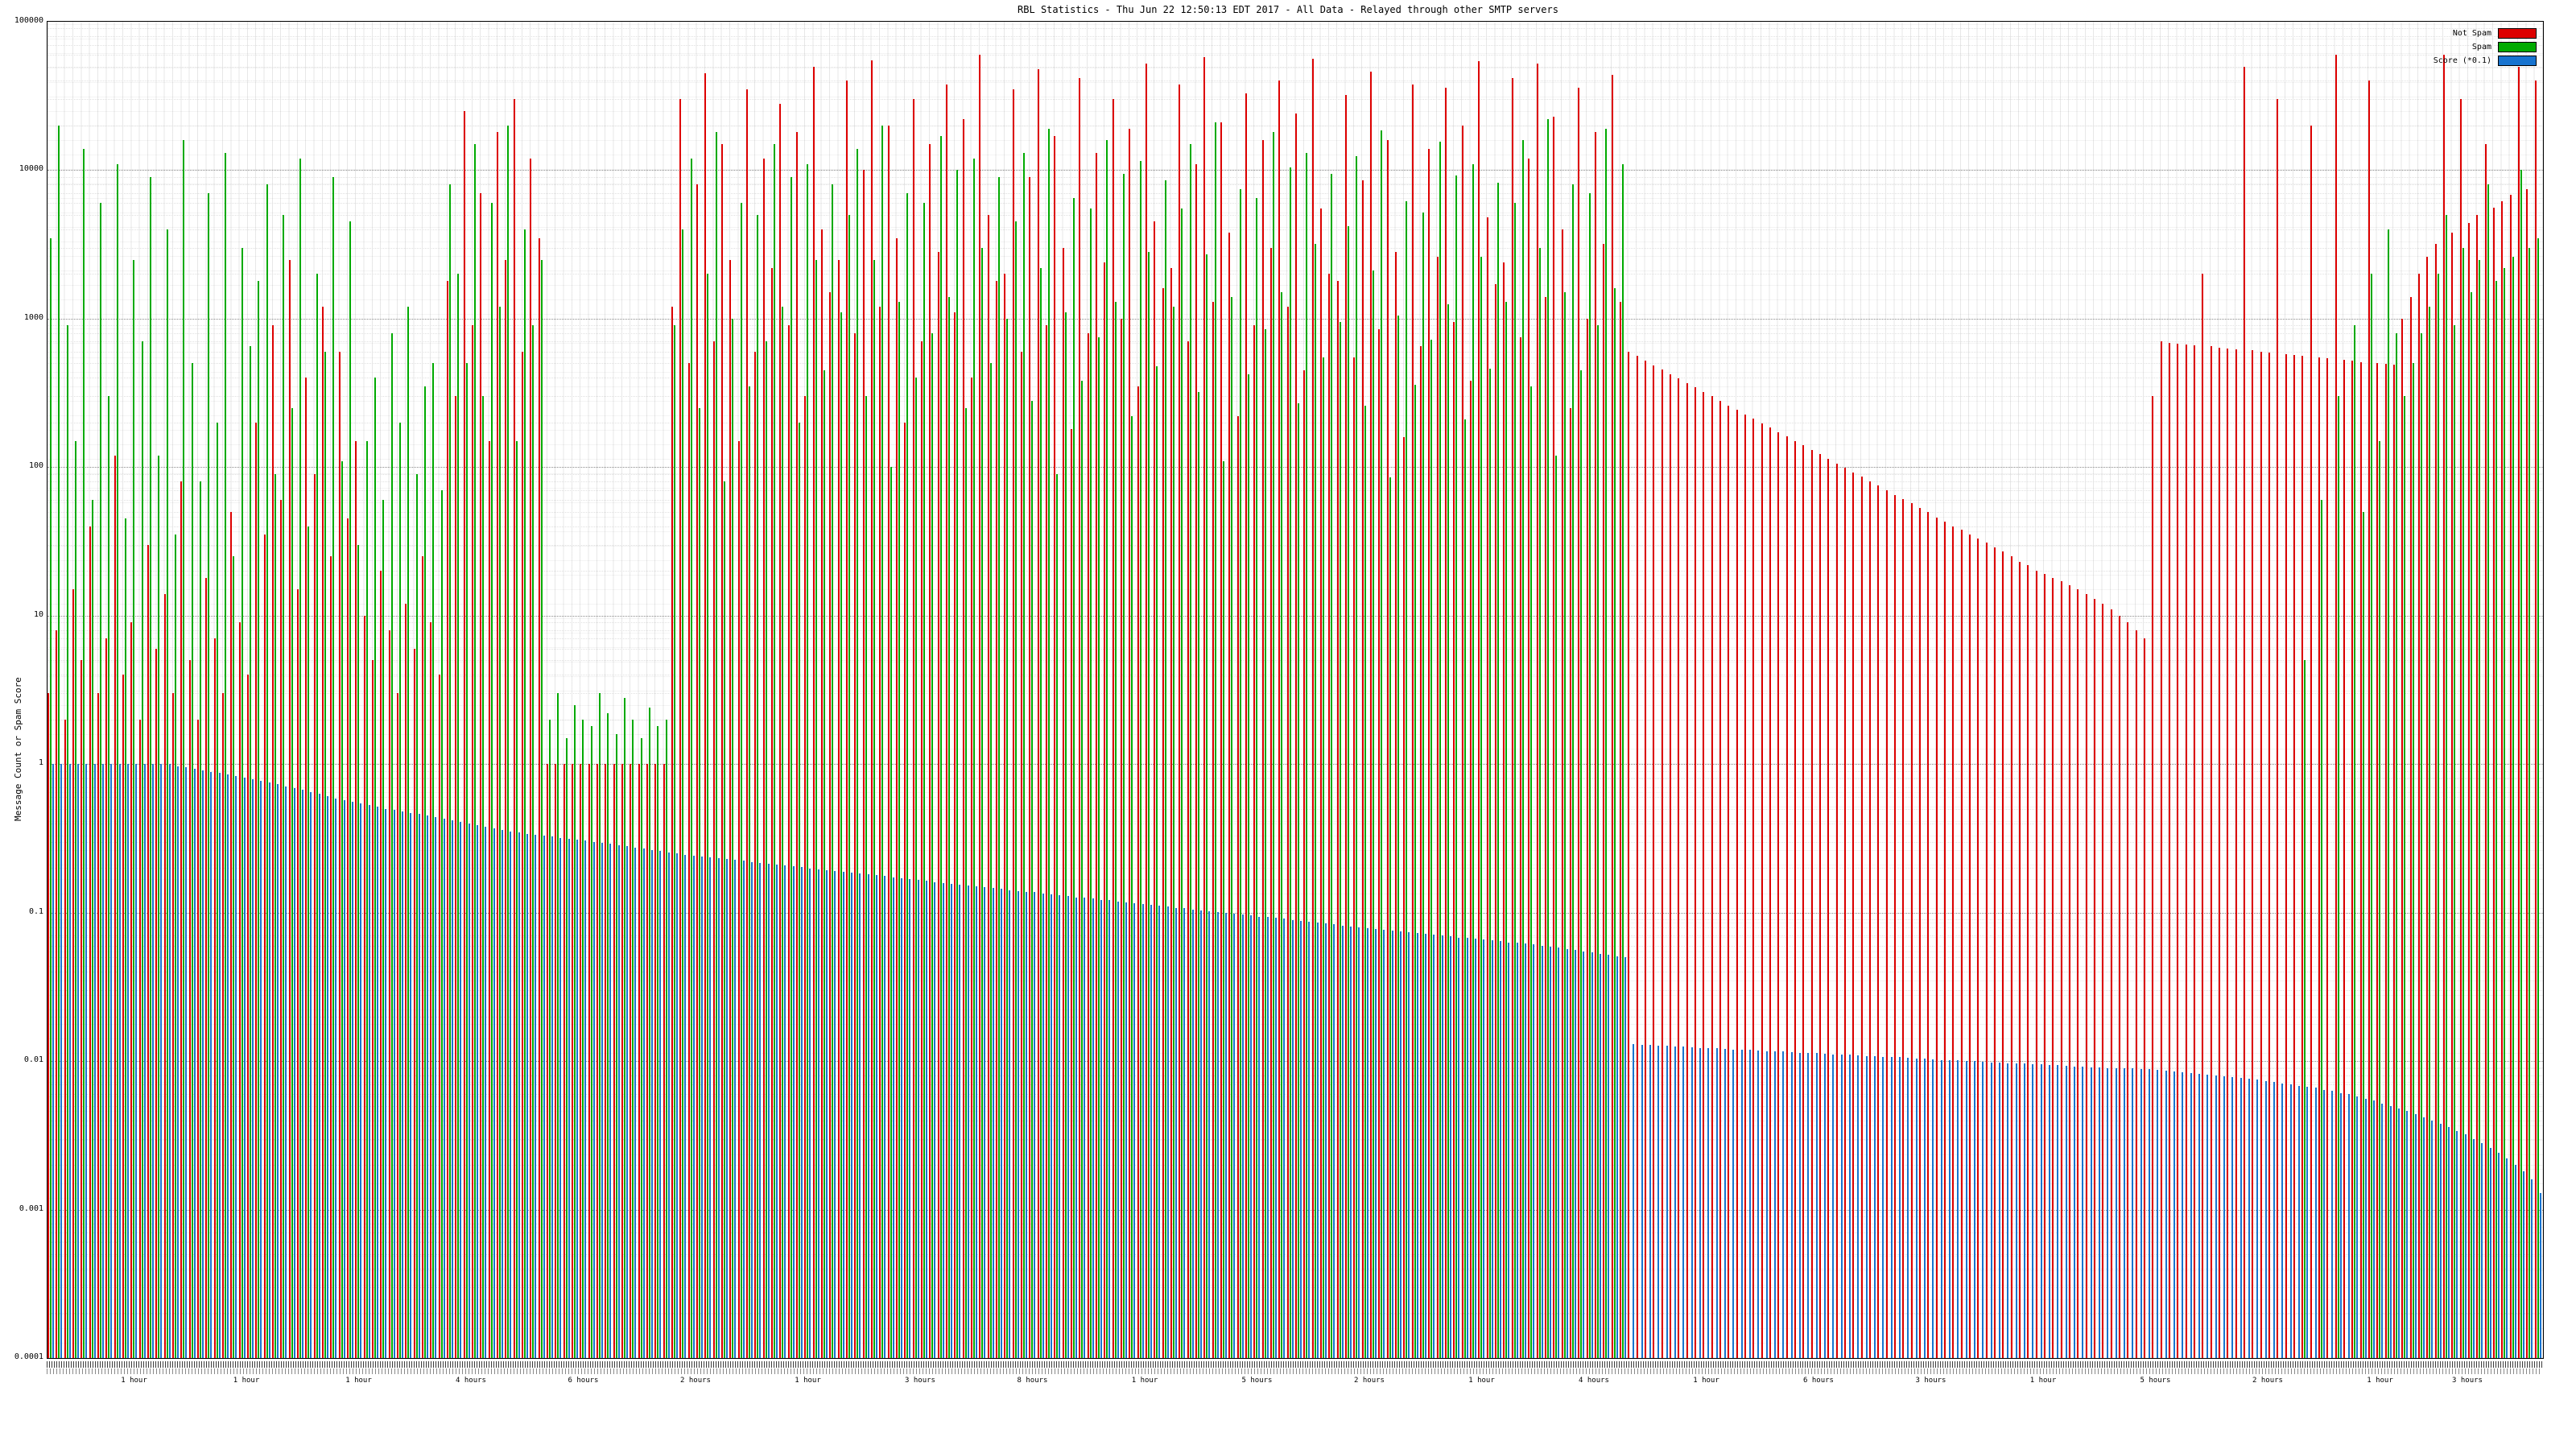 This screenshot has width=2576, height=1449. I want to click on x-duration-label: 5 hours, so click(1257, 1381).